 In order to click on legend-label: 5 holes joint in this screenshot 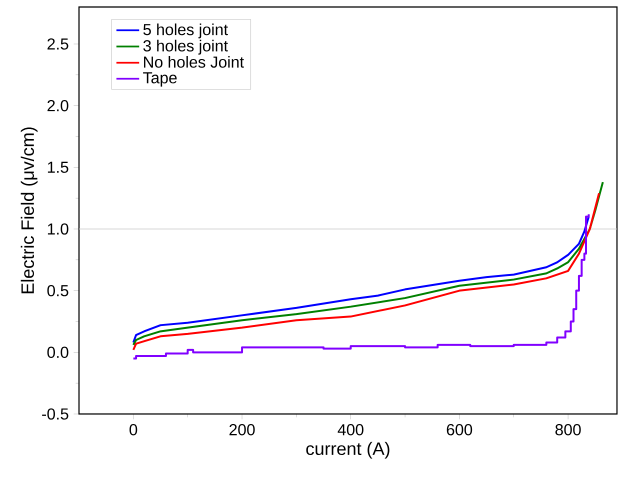, I will do `click(185, 30)`.